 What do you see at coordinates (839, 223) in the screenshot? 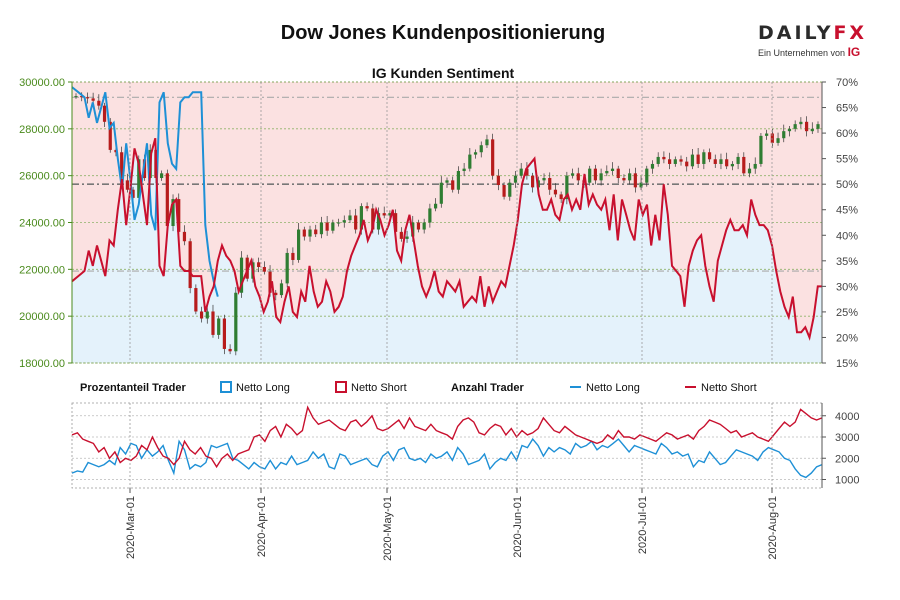
I see `percent-axis: 15% 20% 25% 30% 35% 40% 45% 50% 55% 60% 65% 70%` at bounding box center [839, 223].